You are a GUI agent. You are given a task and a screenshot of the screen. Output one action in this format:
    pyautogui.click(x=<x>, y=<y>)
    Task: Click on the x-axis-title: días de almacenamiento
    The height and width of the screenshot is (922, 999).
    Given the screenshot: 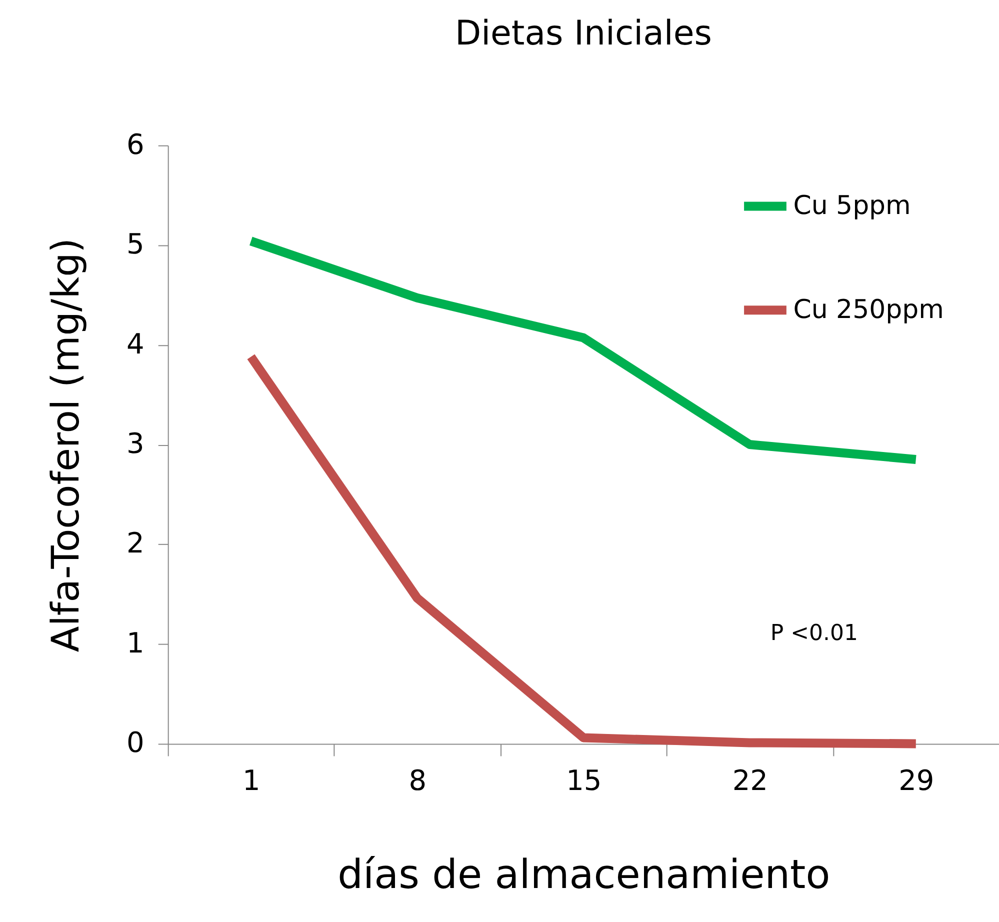 What is the action you would take?
    pyautogui.click(x=584, y=875)
    